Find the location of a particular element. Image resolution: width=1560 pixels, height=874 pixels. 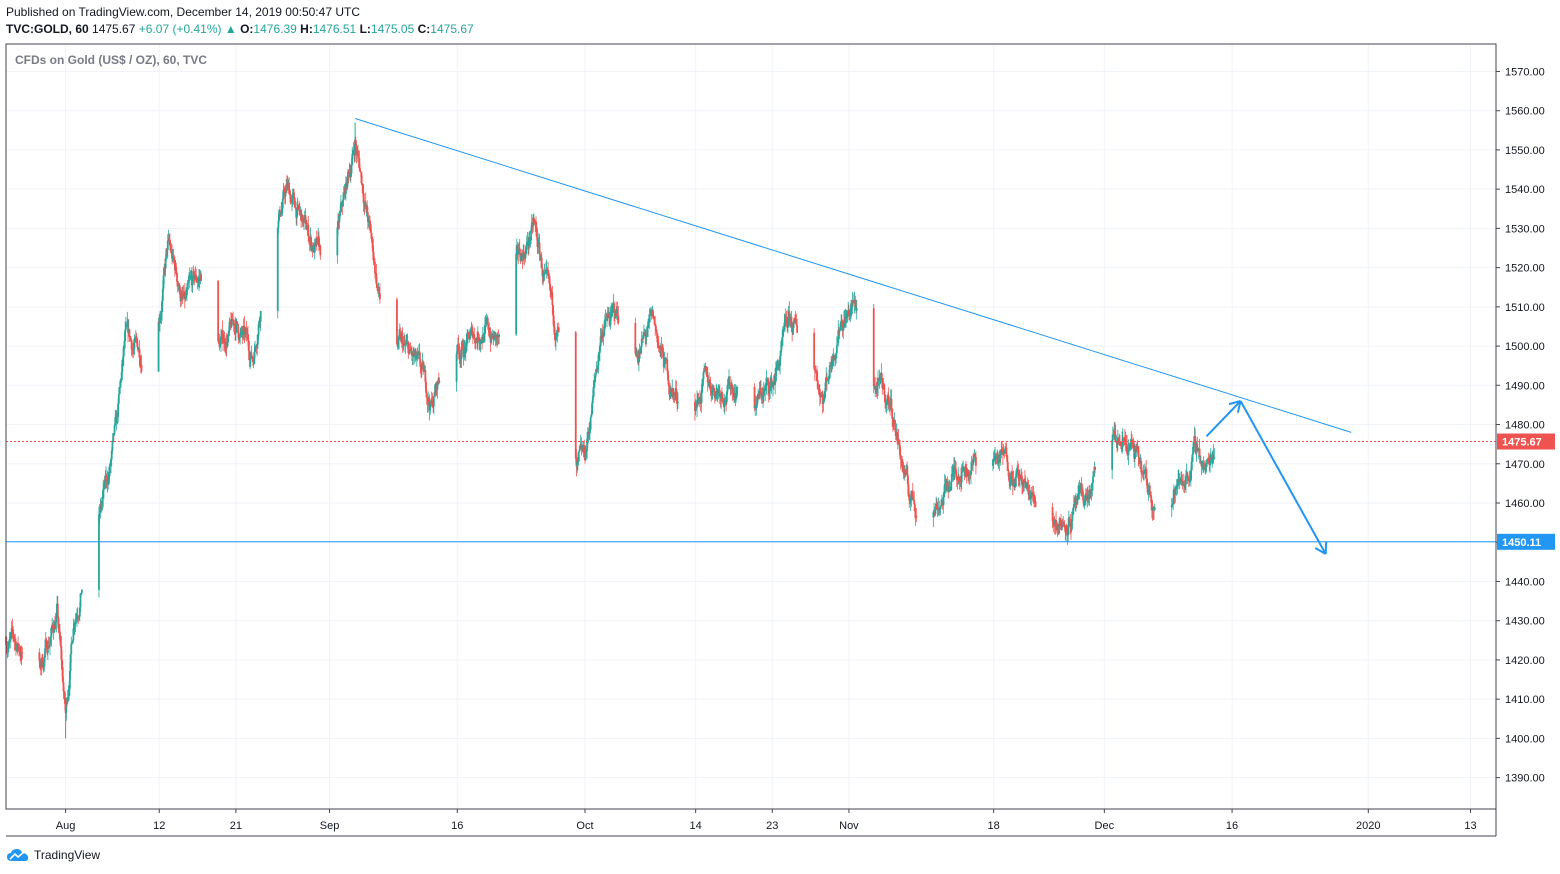

x-tick-label: 12 is located at coordinates (159, 826).